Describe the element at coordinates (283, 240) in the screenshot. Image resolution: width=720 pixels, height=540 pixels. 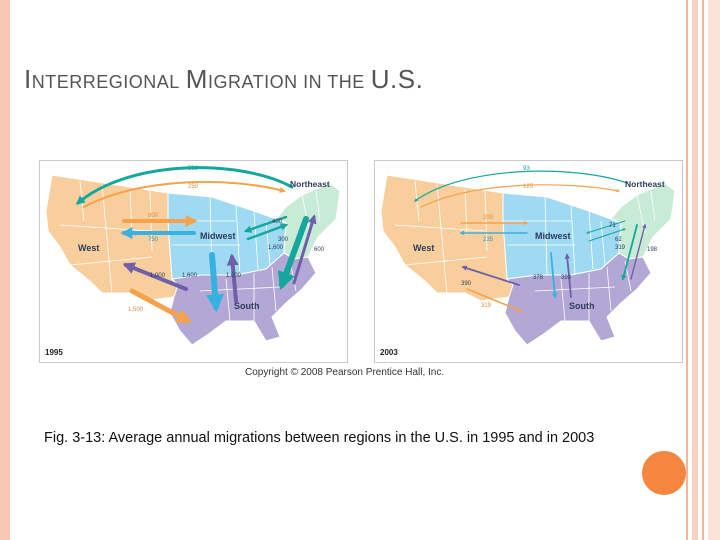
I see `flow-value-label: 300` at that location.